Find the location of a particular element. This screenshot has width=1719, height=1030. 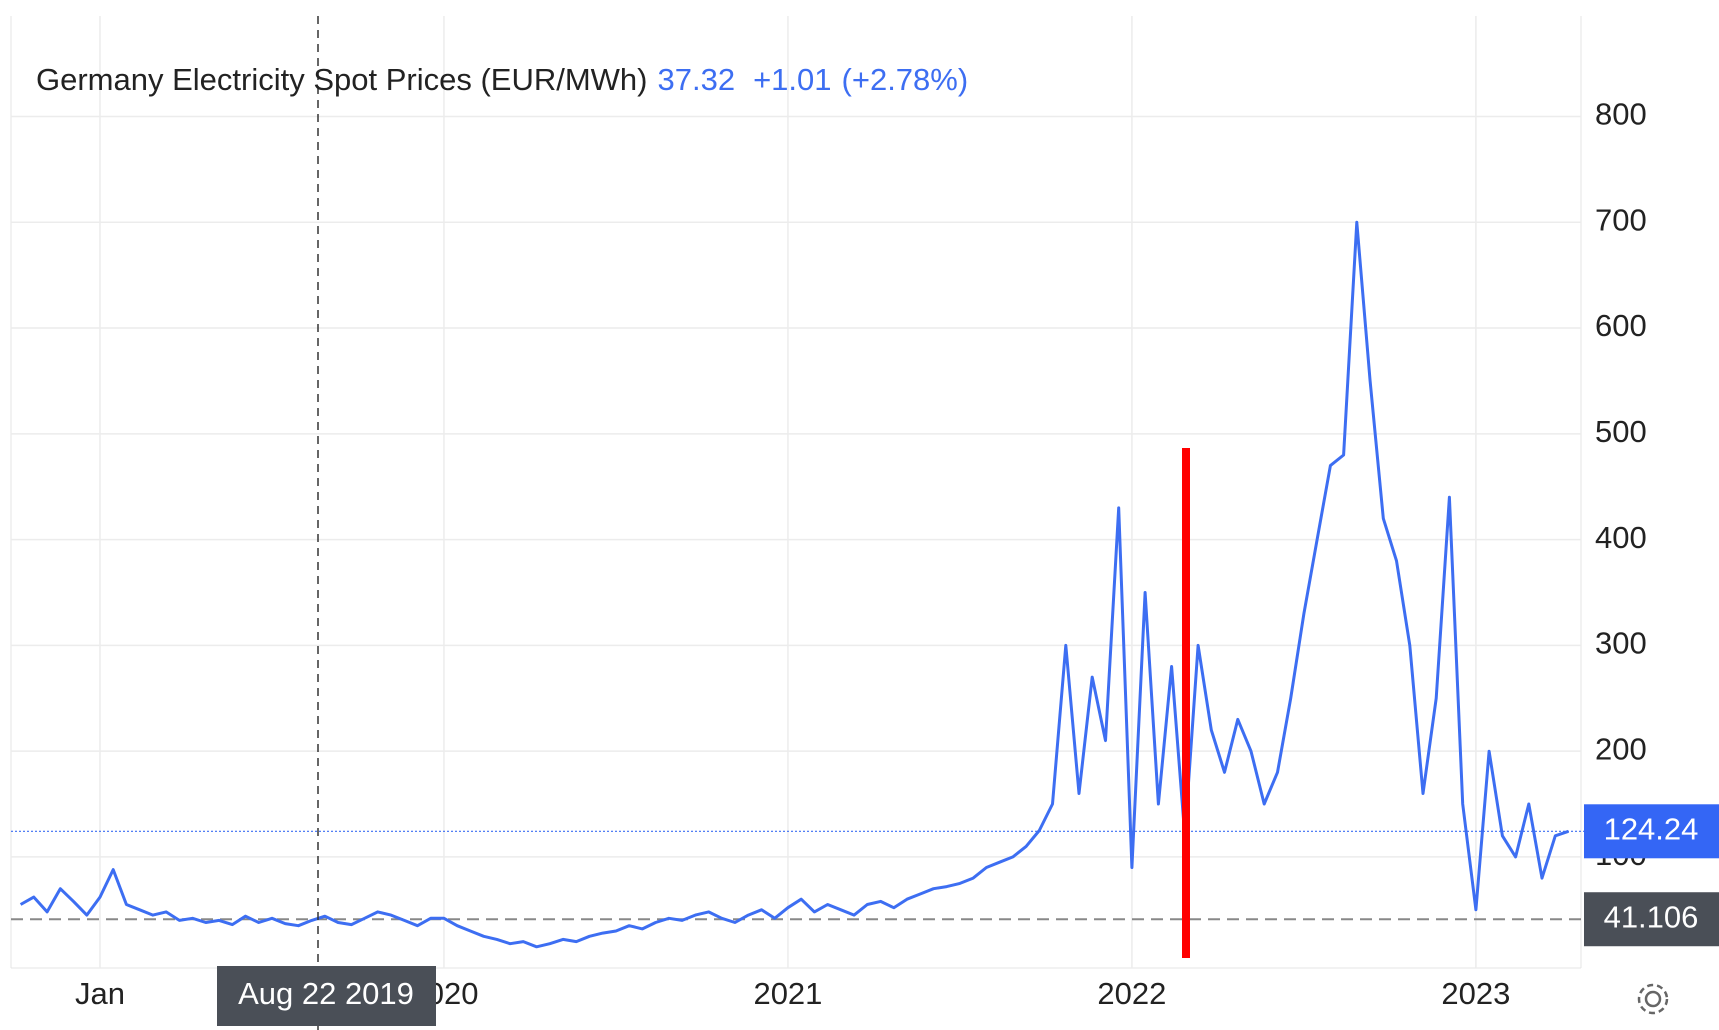

y-tick-label: 500 is located at coordinates (1621, 431).